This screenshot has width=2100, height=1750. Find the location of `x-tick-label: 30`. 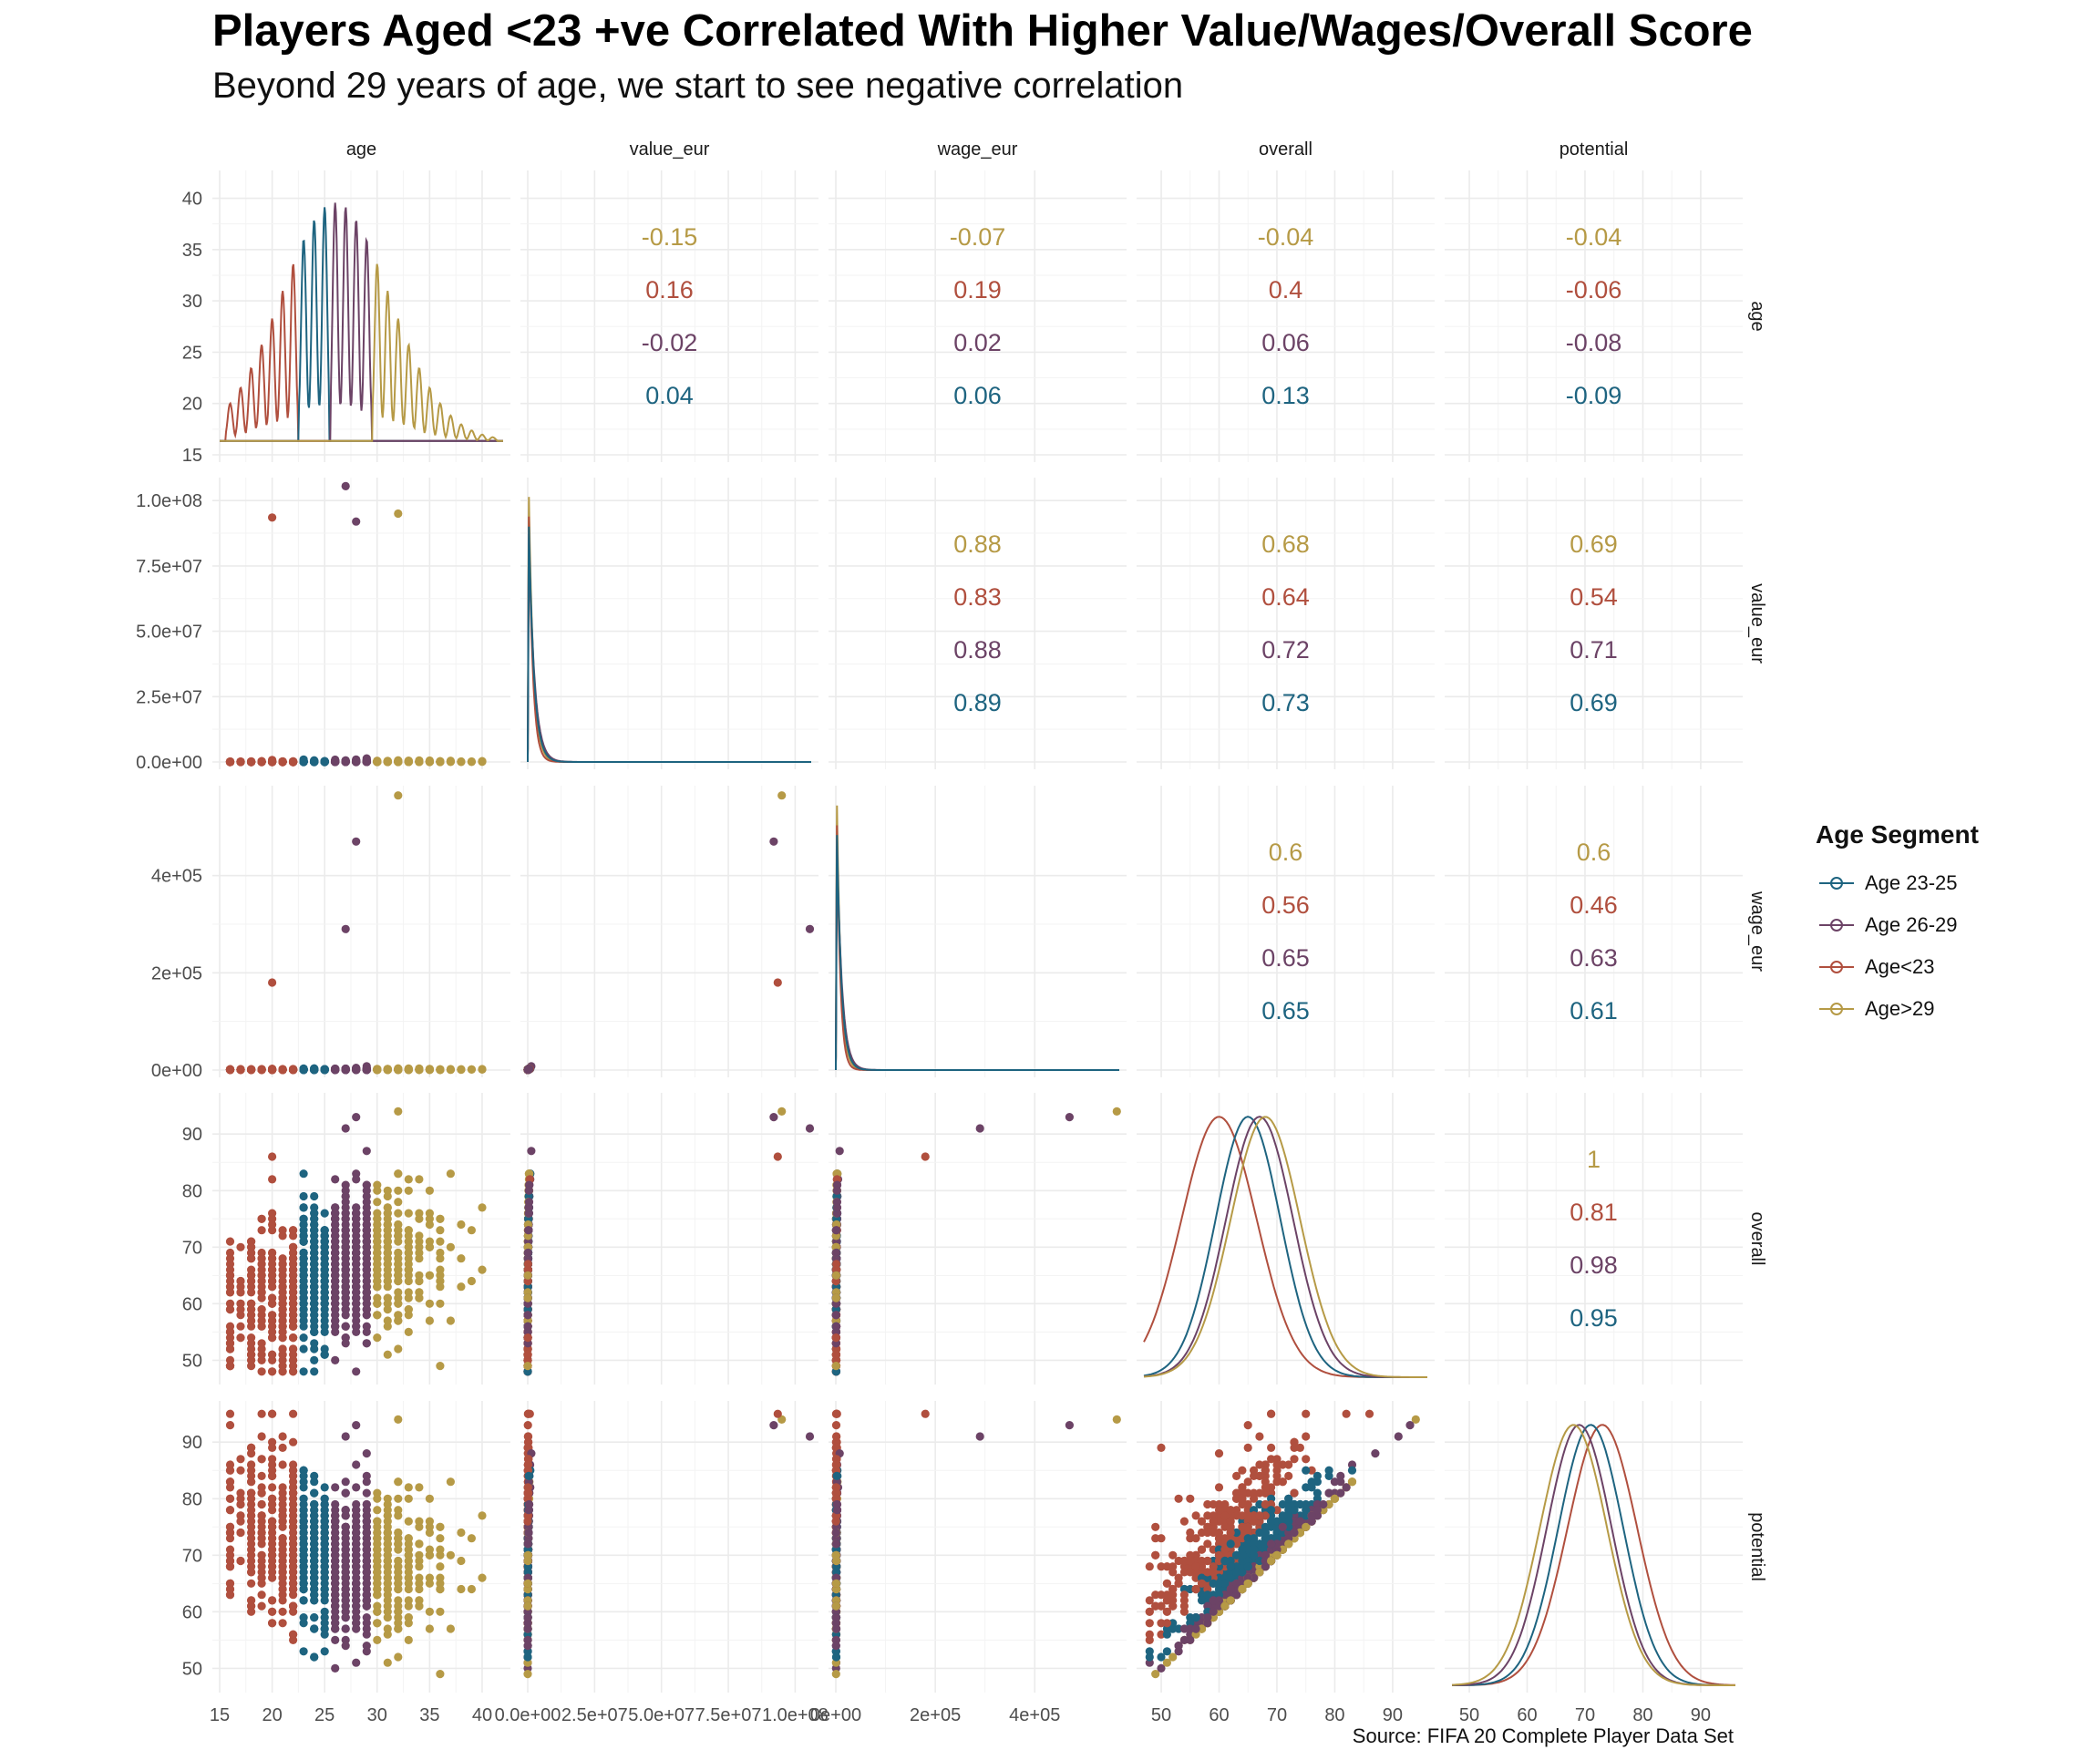

x-tick-label: 30 is located at coordinates (377, 1715).